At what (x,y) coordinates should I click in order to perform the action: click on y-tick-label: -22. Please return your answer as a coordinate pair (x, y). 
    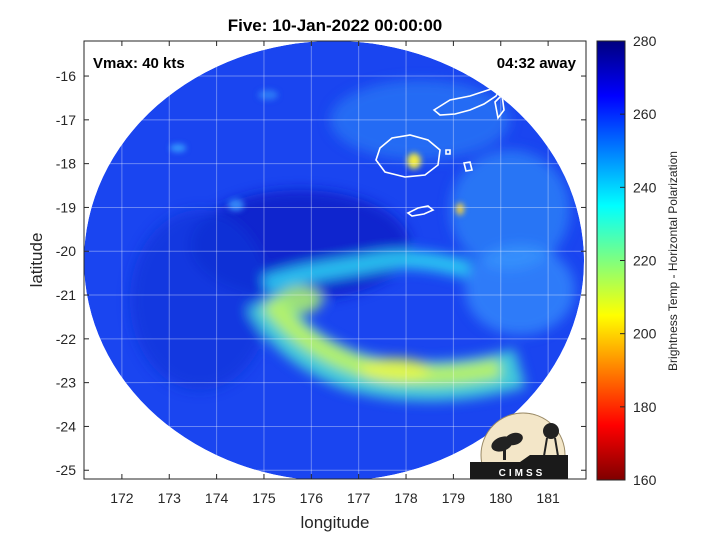
    Looking at the image, I should click on (66, 339).